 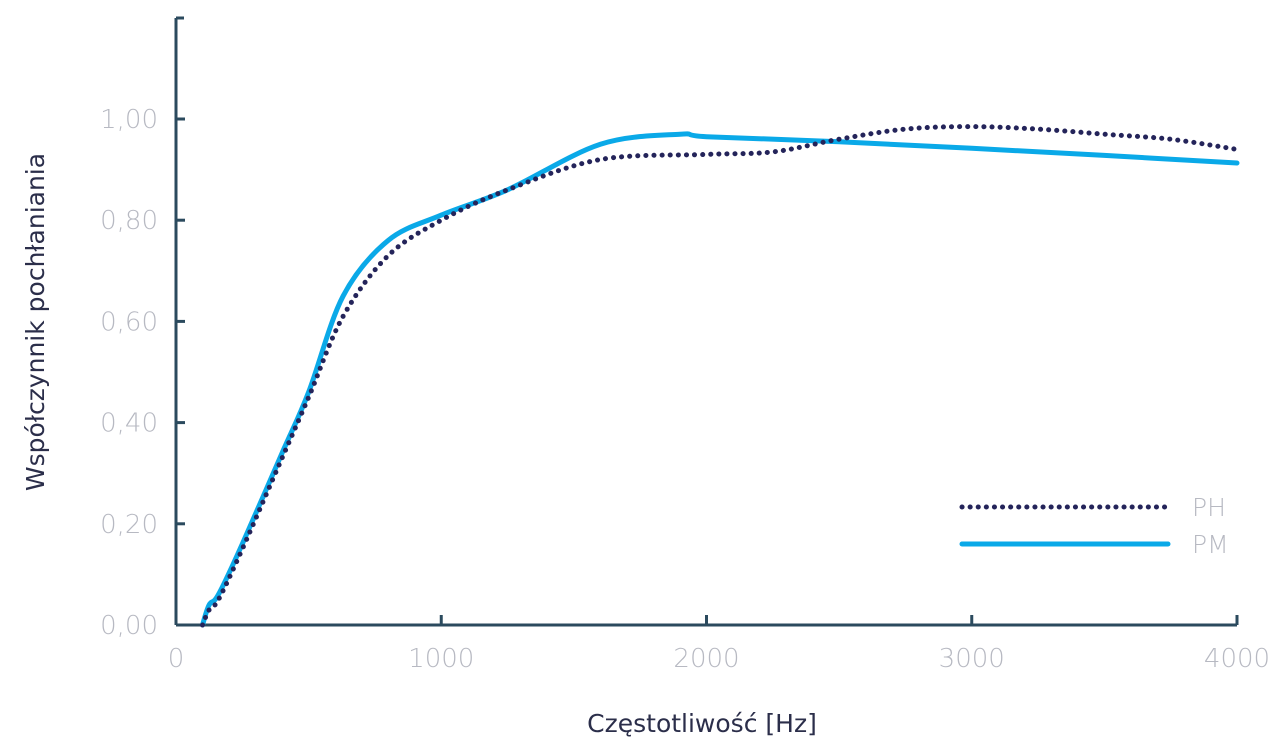 I want to click on y-tick-label: 0,60, so click(x=129, y=322).